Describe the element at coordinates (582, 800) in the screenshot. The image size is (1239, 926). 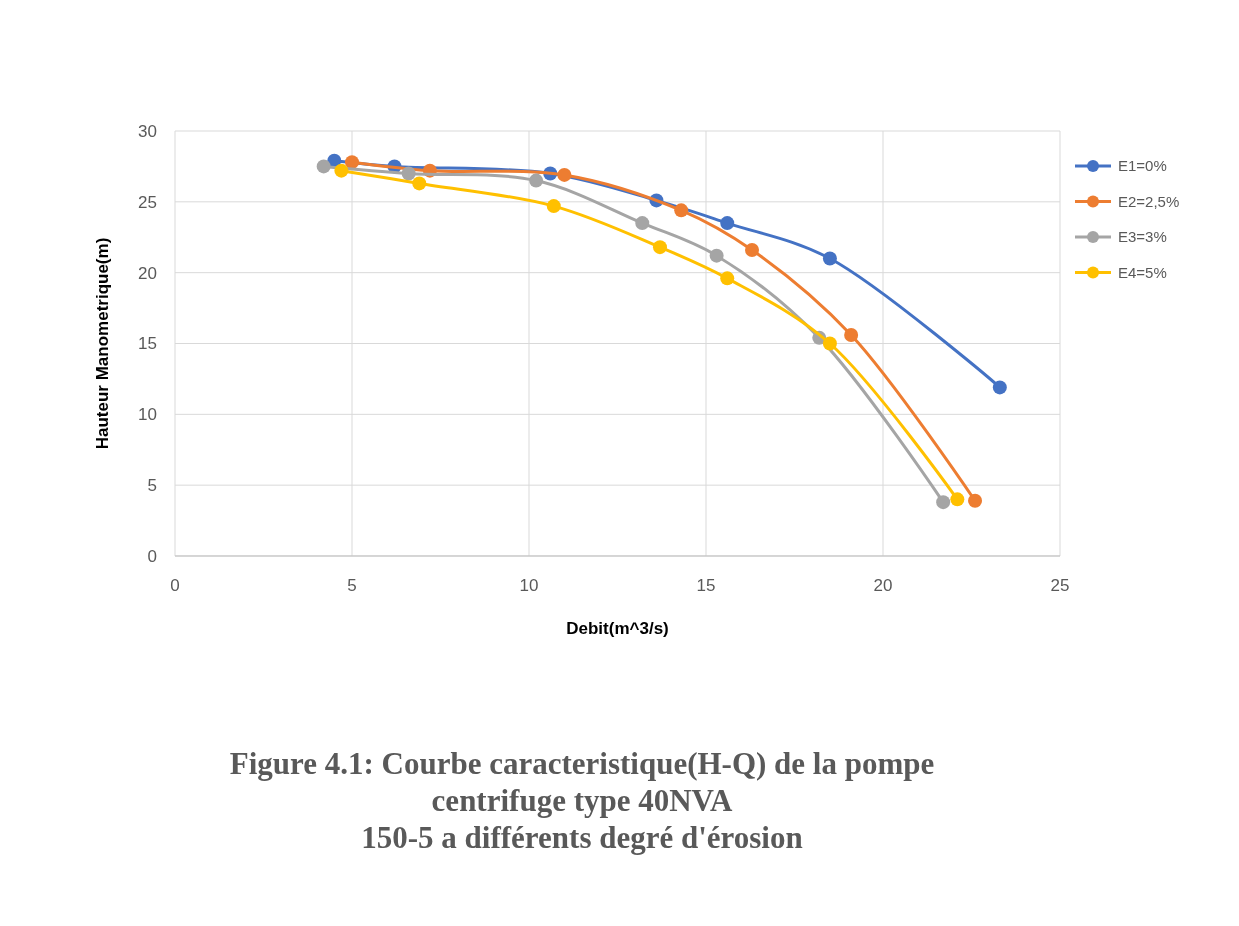
I see `text: Figure 4.1: Courbe caracteristique(H-Q) de la pompe centrifuge type 40NVA 150-5 a différents degré d'érosion` at that location.